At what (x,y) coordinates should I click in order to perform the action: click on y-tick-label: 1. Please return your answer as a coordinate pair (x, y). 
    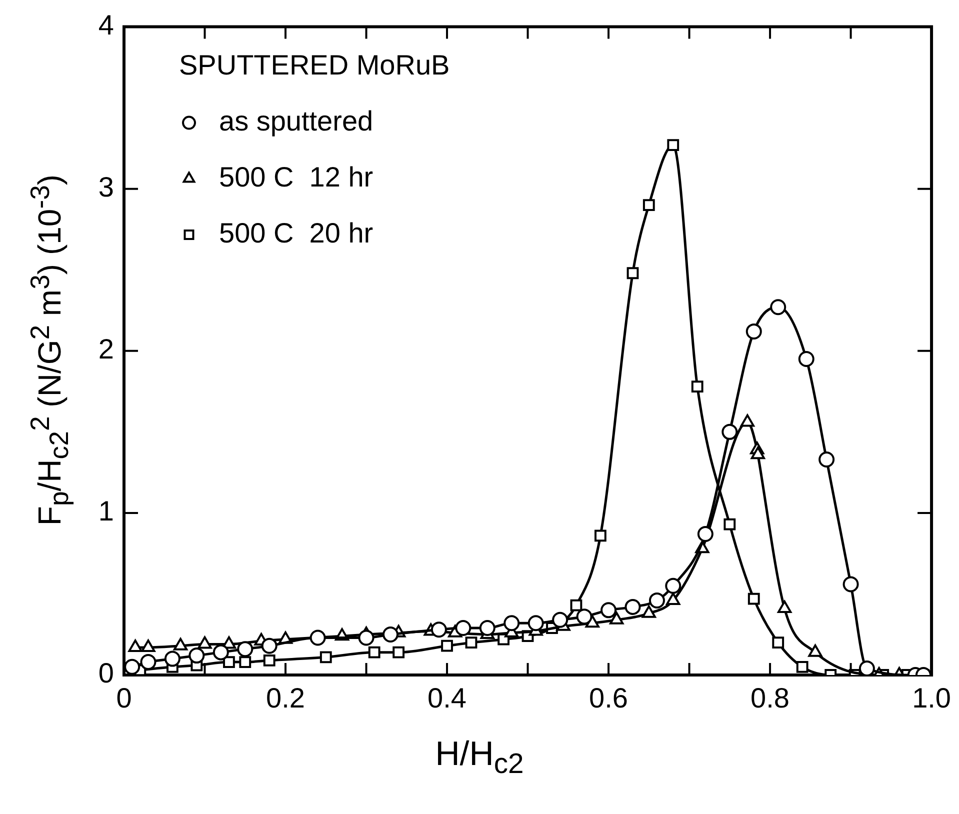
    Looking at the image, I should click on (106, 511).